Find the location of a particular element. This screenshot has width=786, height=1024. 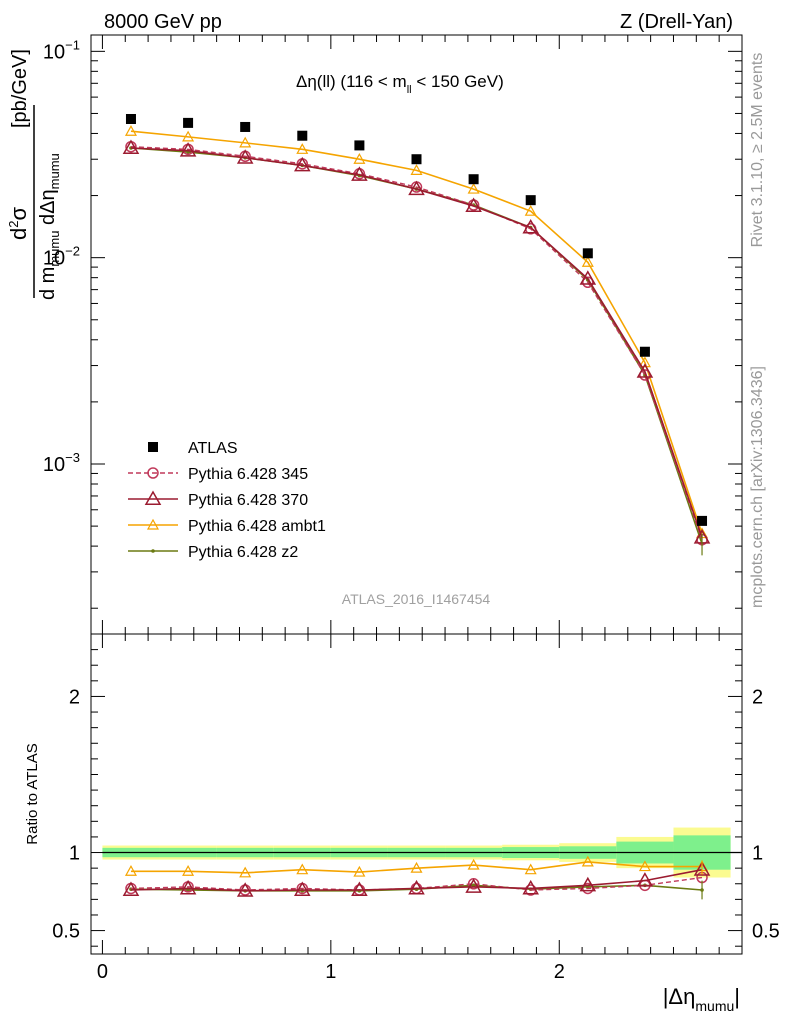

ratio-y-tick-label-left: 0.5 is located at coordinates (66, 932).